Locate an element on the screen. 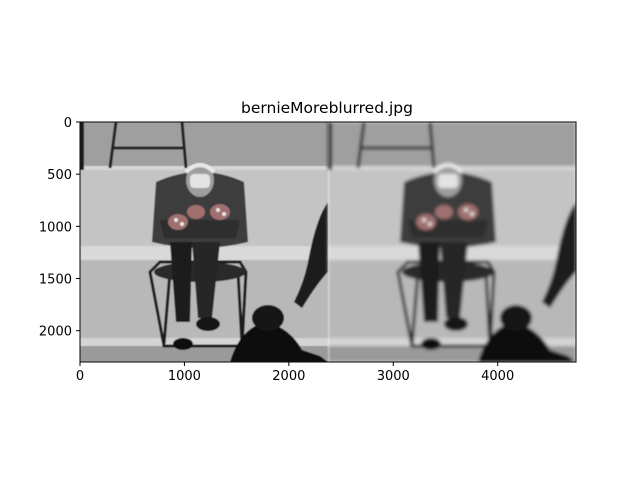  chart-title: bernieMoreblurred.jpg is located at coordinates (327, 108).